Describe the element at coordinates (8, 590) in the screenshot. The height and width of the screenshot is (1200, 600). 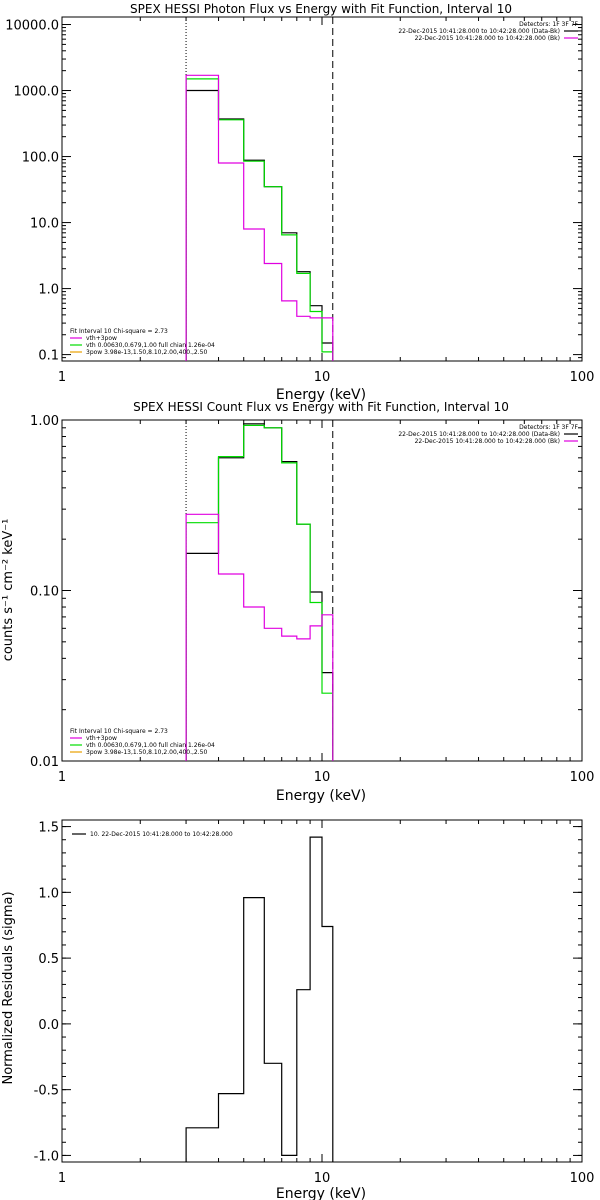
I see `count-y-axis-label: counts s⁻¹ cm⁻² keV⁻¹` at that location.